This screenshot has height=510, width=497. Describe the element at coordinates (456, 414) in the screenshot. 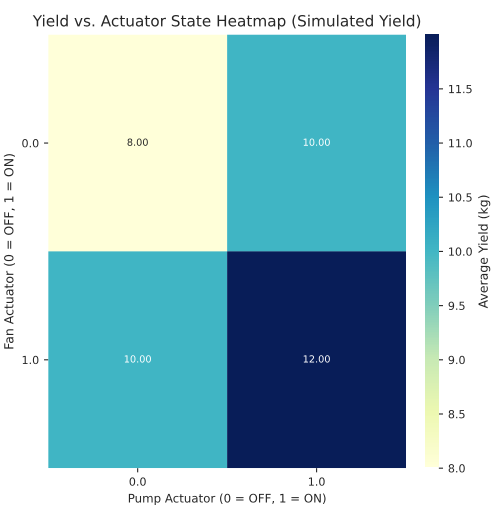

I see `color-bar-label: 8.5` at that location.